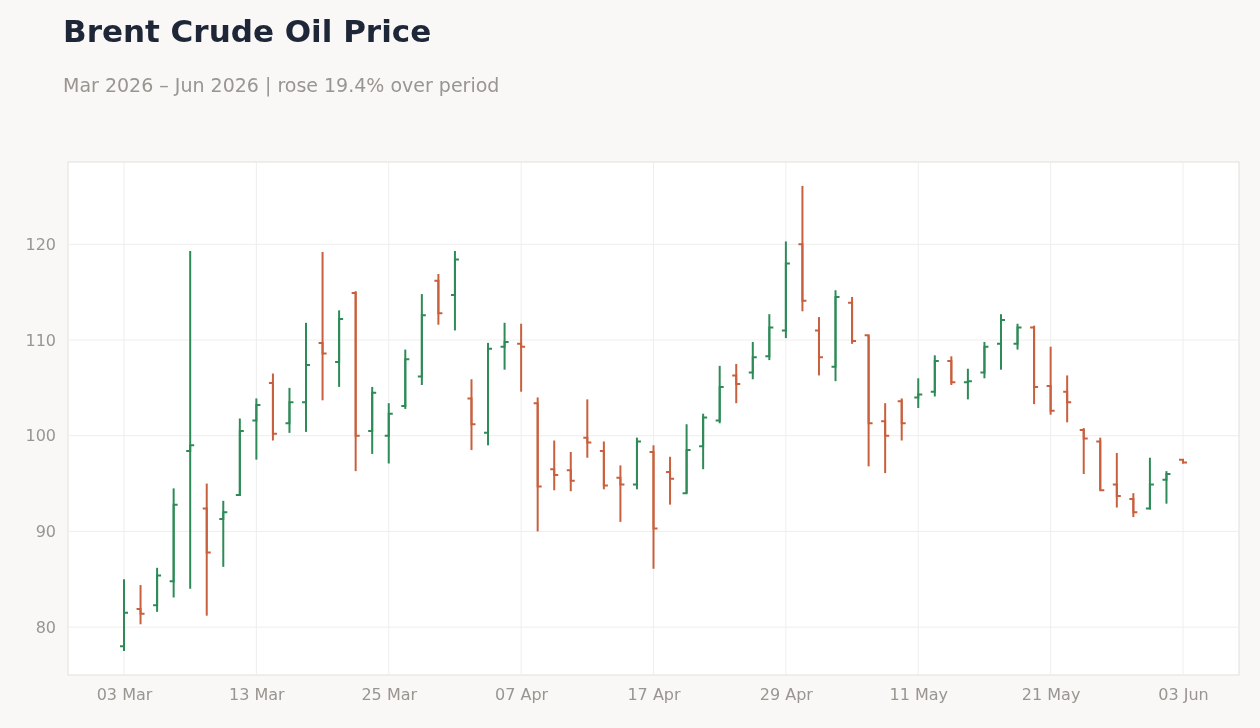 The height and width of the screenshot is (728, 1260). Describe the element at coordinates (124, 695) in the screenshot. I see `x-tick-label: 03 Mar` at that location.